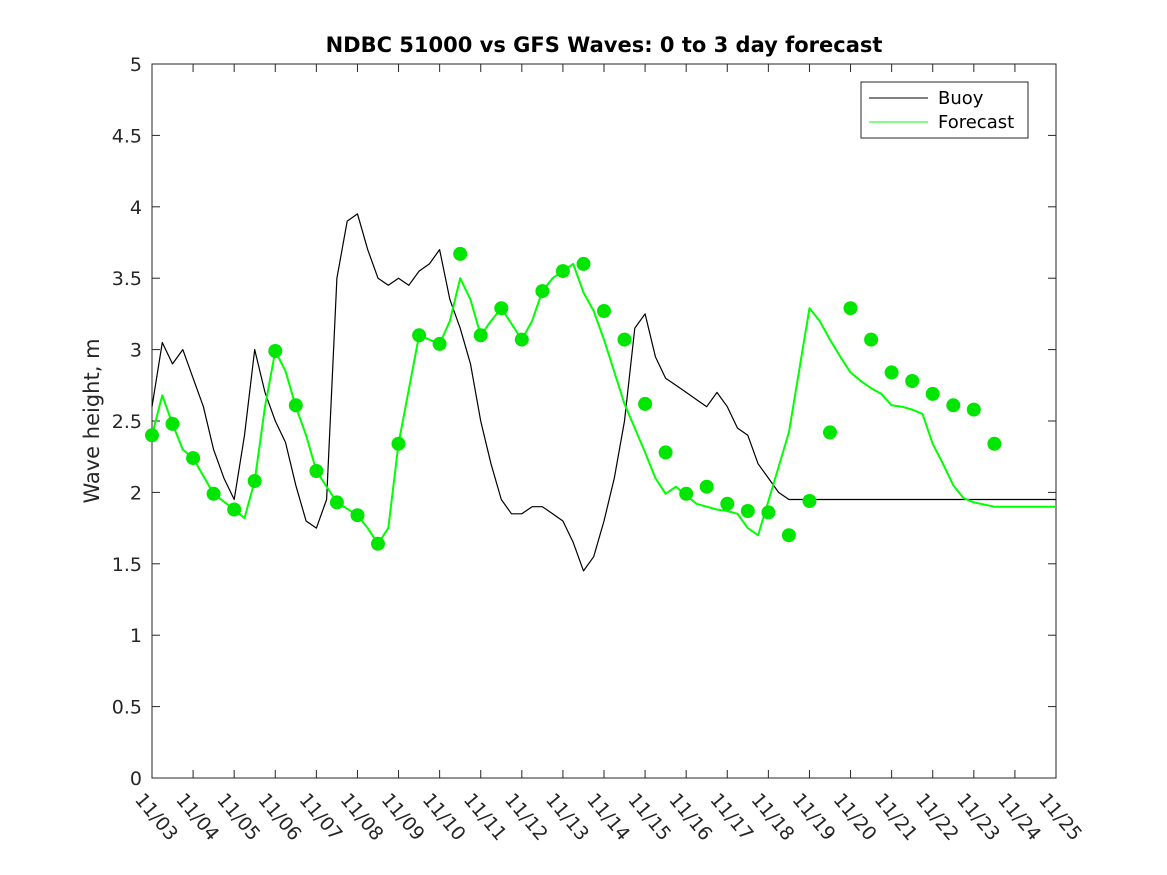 This screenshot has height=875, width=1167. Describe the element at coordinates (127, 708) in the screenshot. I see `y-tick-label: 0.5` at that location.